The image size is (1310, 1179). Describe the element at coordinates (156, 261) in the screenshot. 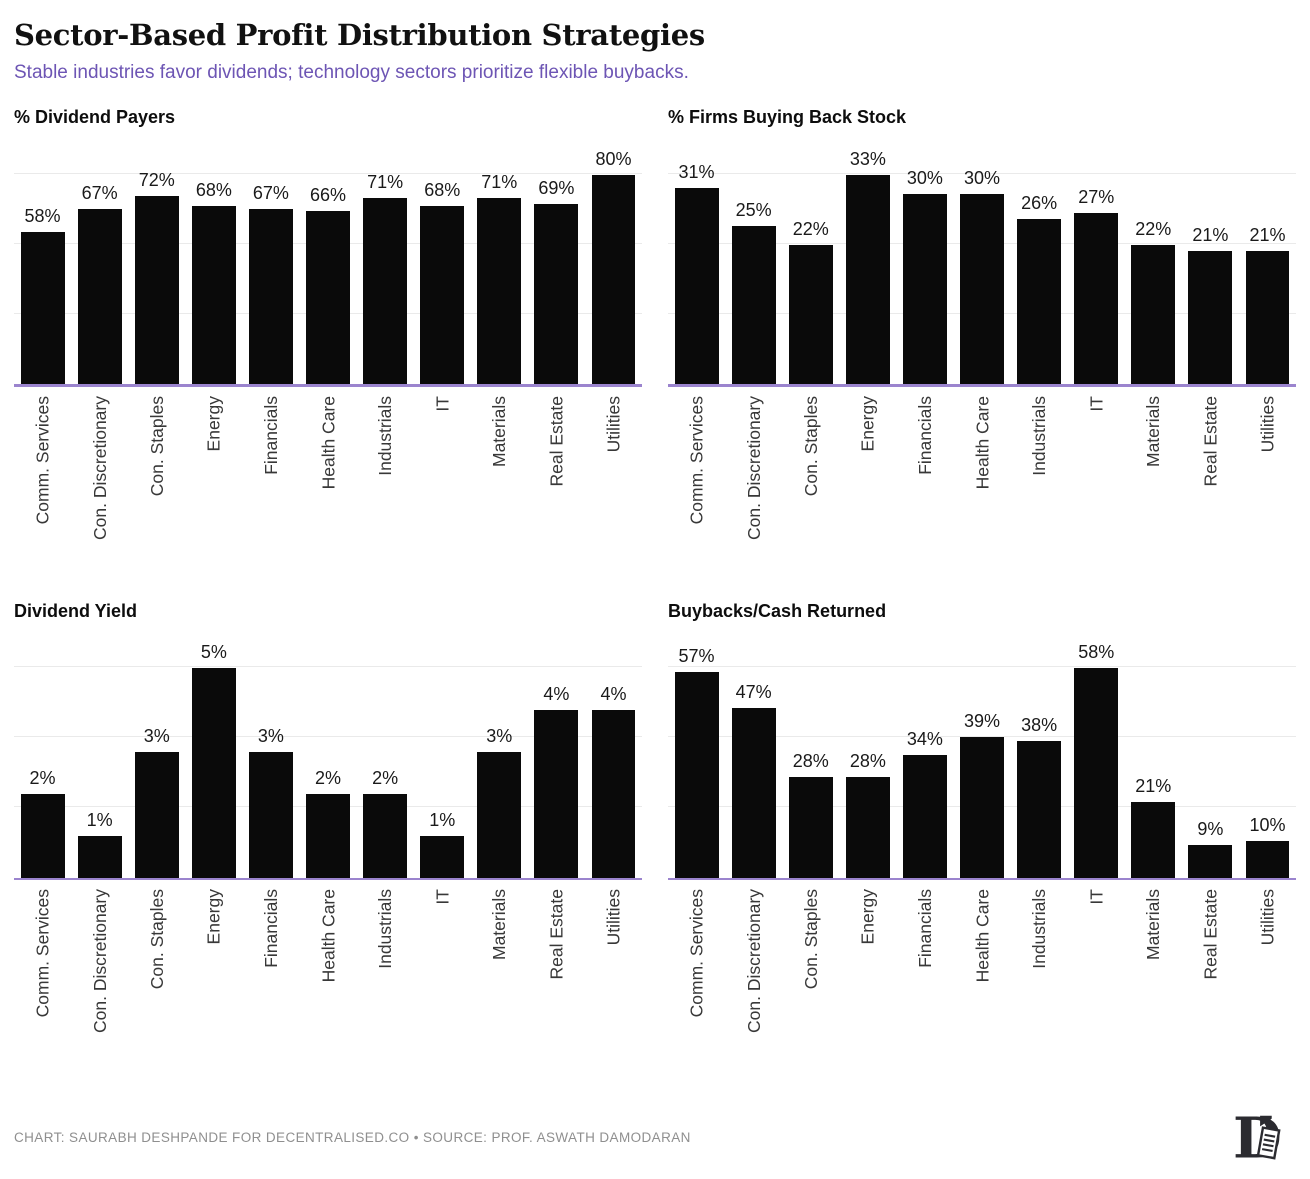

I see `bar-column: 72%` at that location.